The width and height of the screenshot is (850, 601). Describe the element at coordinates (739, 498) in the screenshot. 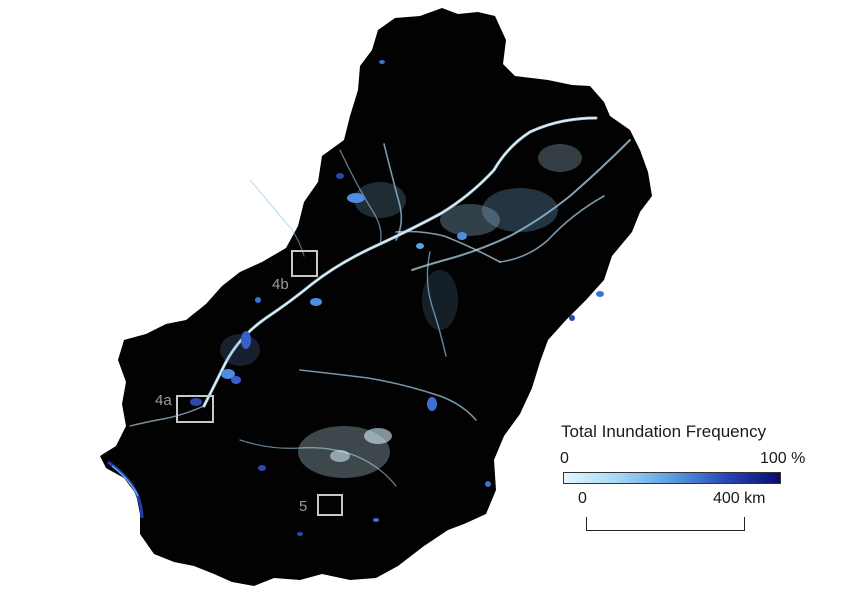

I see `scale-distance-label: 400 km` at that location.